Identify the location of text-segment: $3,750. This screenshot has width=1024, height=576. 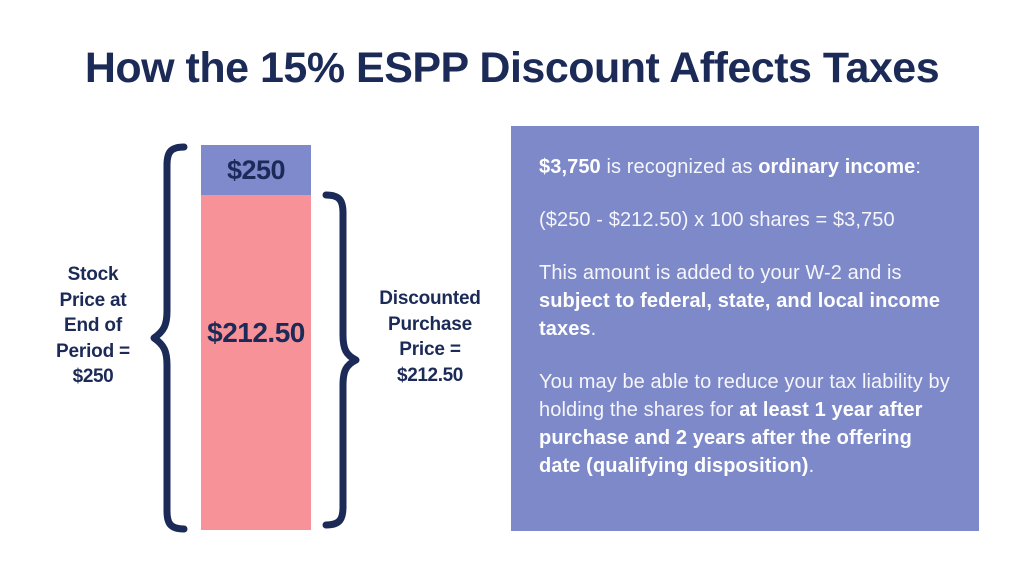
(570, 167).